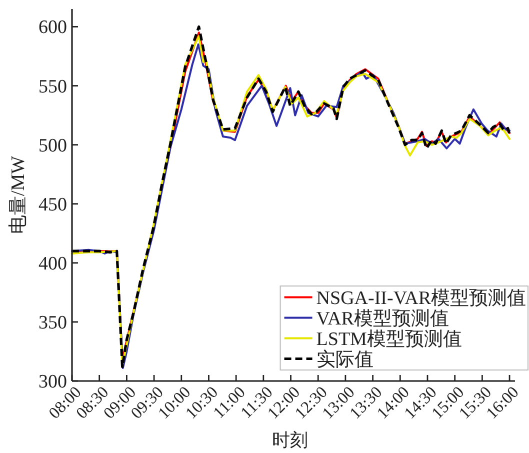 This screenshot has width=529, height=453. Describe the element at coordinates (290, 440) in the screenshot. I see `x-axis-title: 时刻` at that location.